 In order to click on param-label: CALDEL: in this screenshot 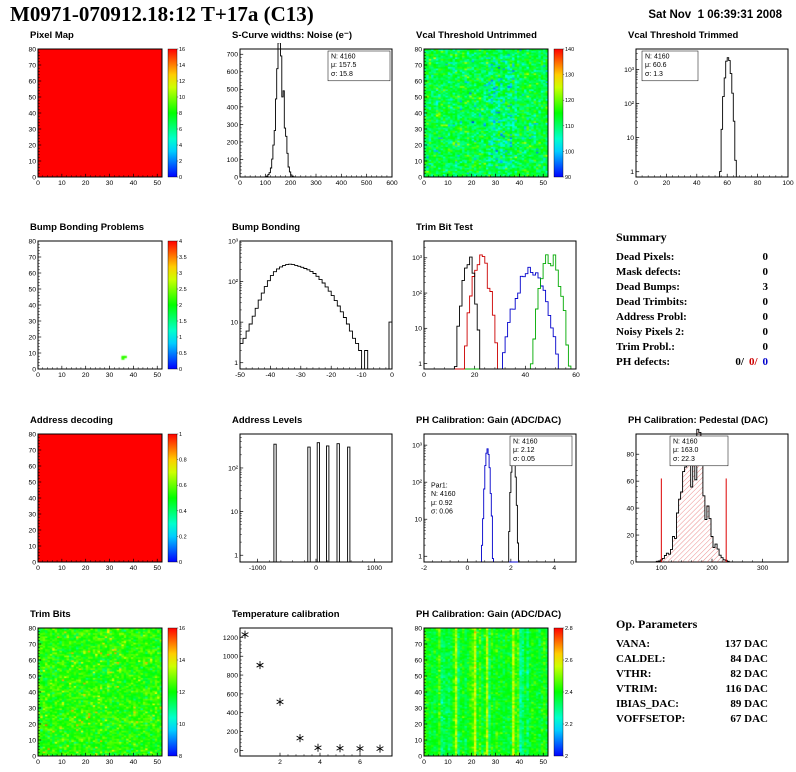, I will do `click(641, 659)`.